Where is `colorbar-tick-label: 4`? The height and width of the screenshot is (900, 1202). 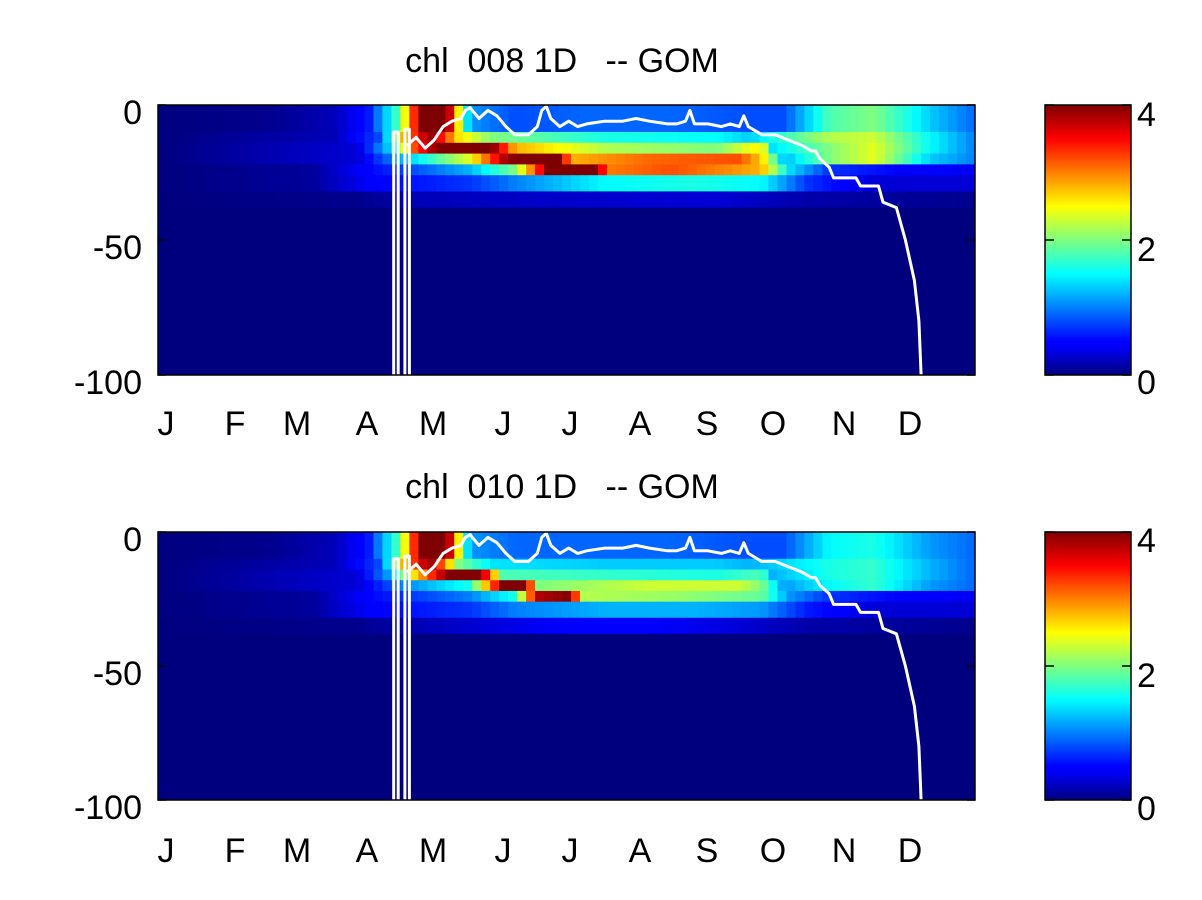
colorbar-tick-label: 4 is located at coordinates (1146, 541).